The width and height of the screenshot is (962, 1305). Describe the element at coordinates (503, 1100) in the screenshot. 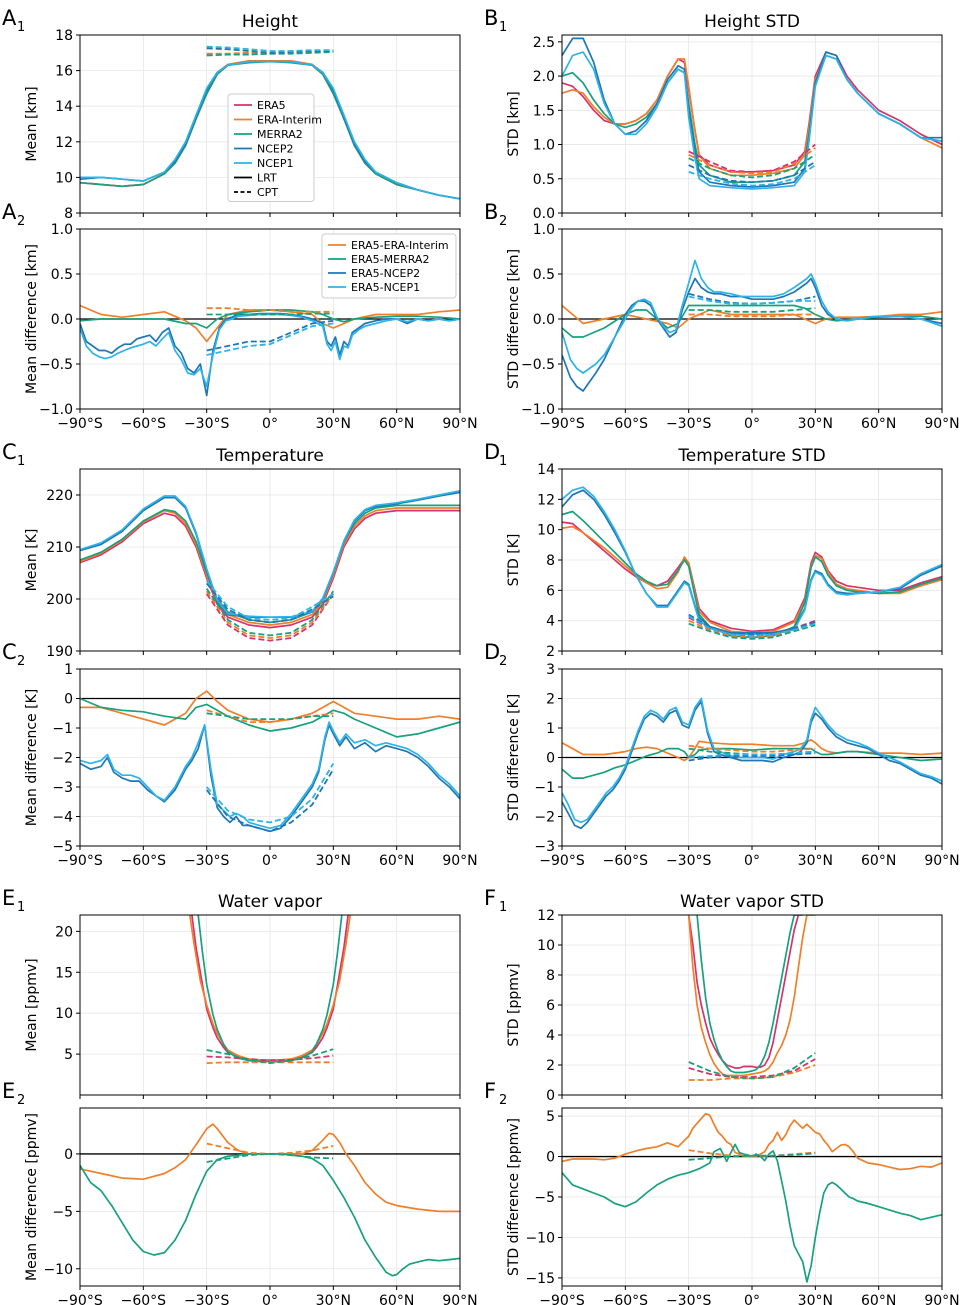

I see `panel-subscript: 2` at that location.